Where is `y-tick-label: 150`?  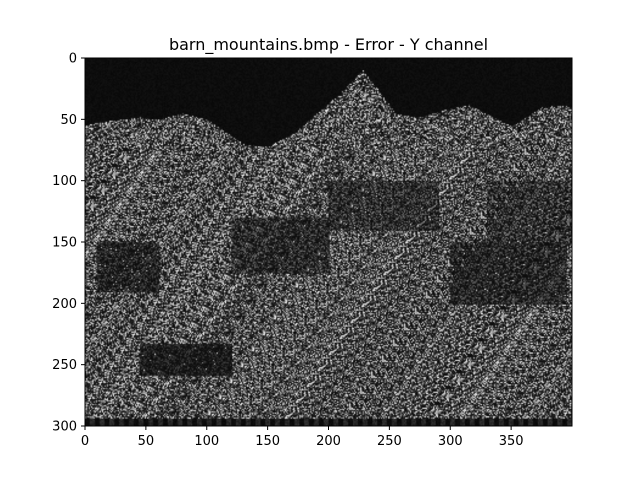
y-tick-label: 150 is located at coordinates (64, 243).